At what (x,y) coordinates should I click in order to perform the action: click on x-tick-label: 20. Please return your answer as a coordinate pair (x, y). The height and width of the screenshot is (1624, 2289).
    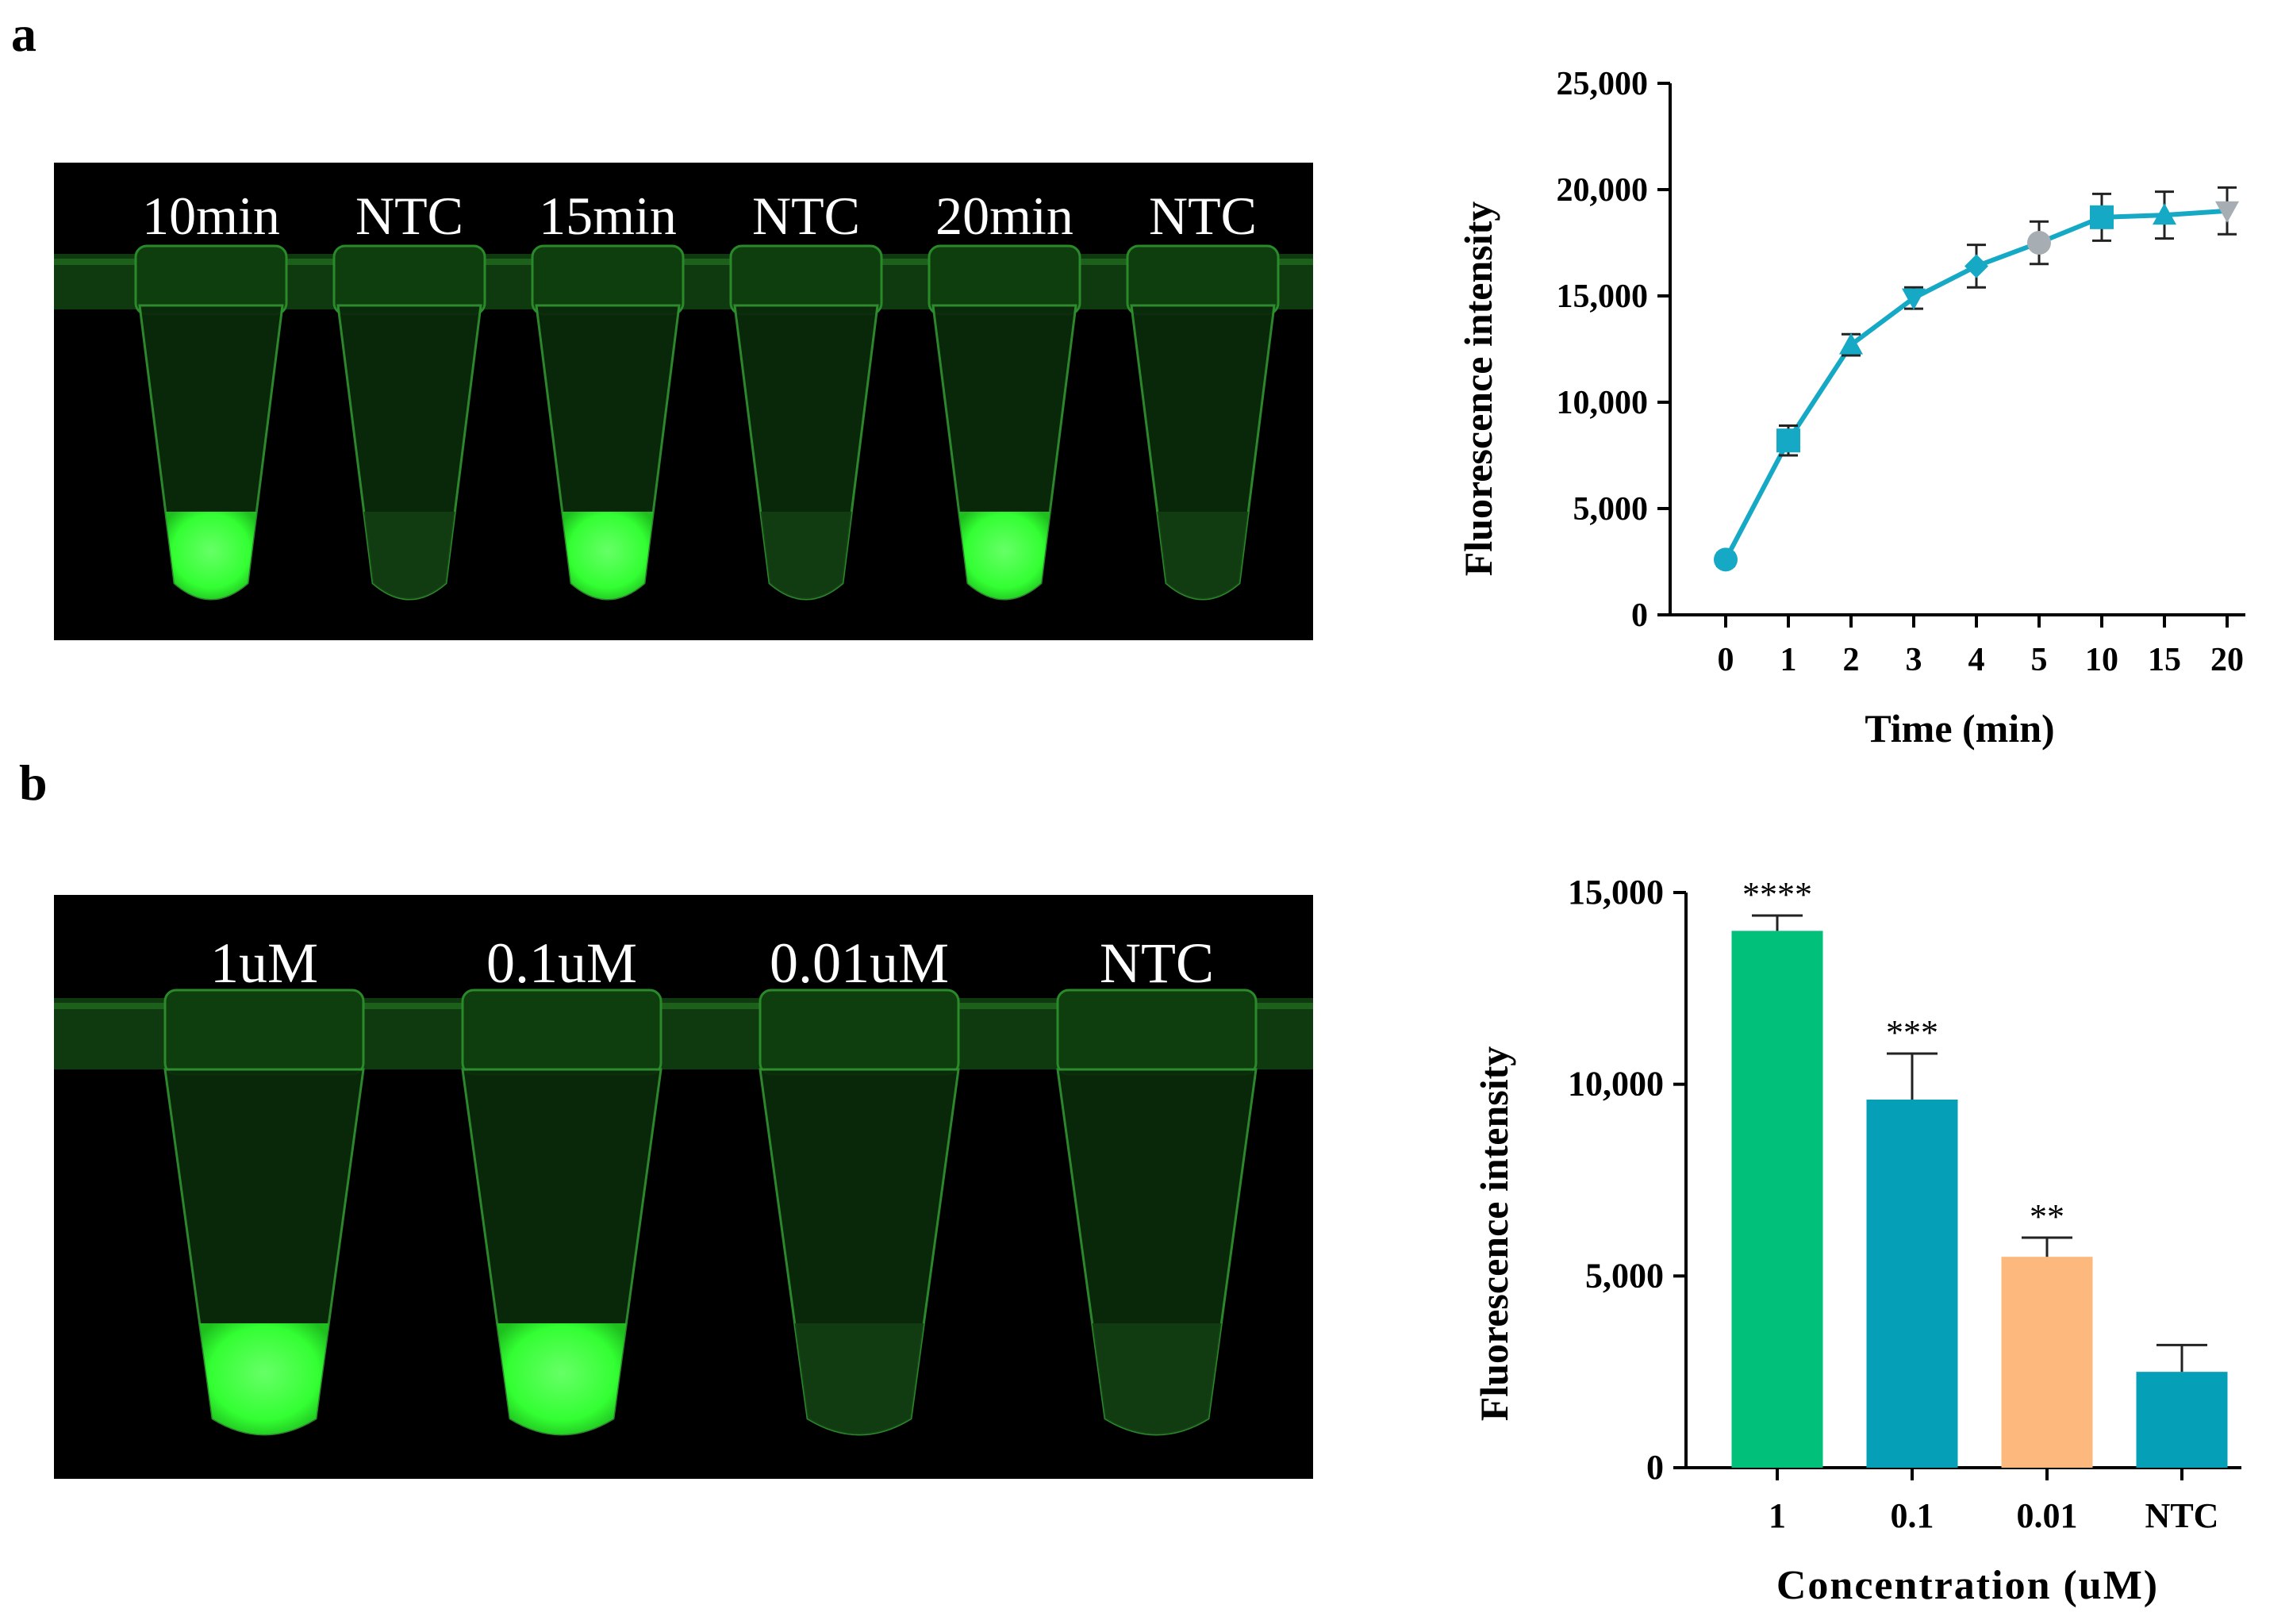
    Looking at the image, I should click on (2227, 660).